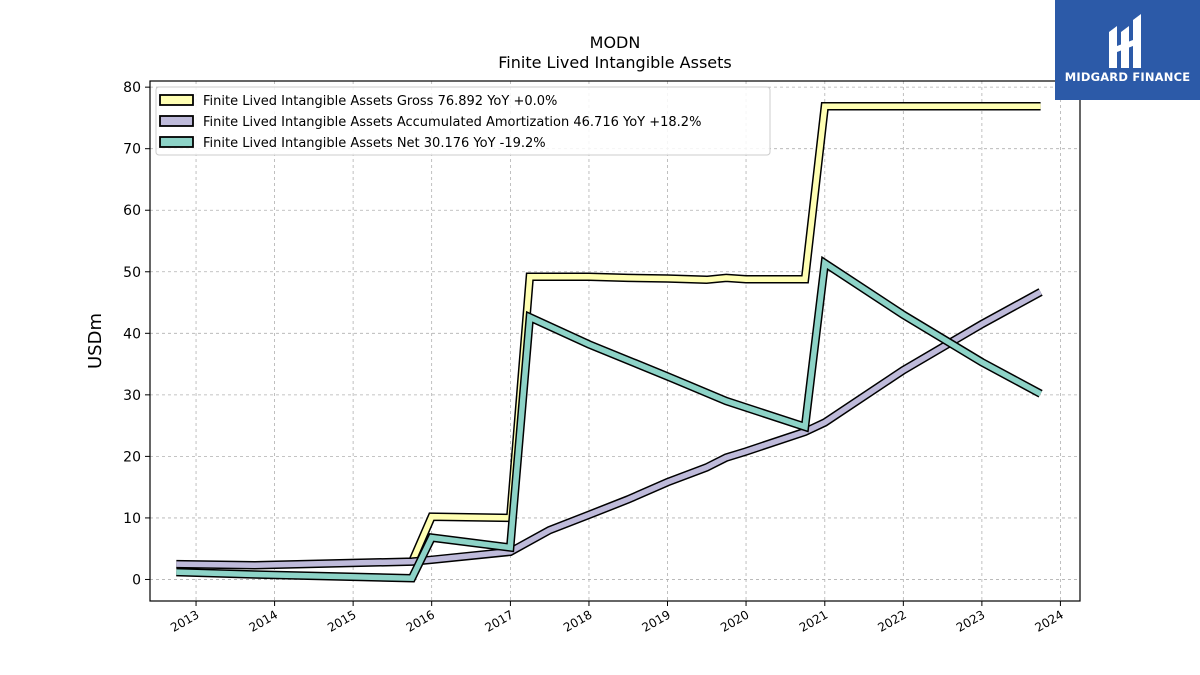  What do you see at coordinates (132, 457) in the screenshot?
I see `y-tick-label: 20` at bounding box center [132, 457].